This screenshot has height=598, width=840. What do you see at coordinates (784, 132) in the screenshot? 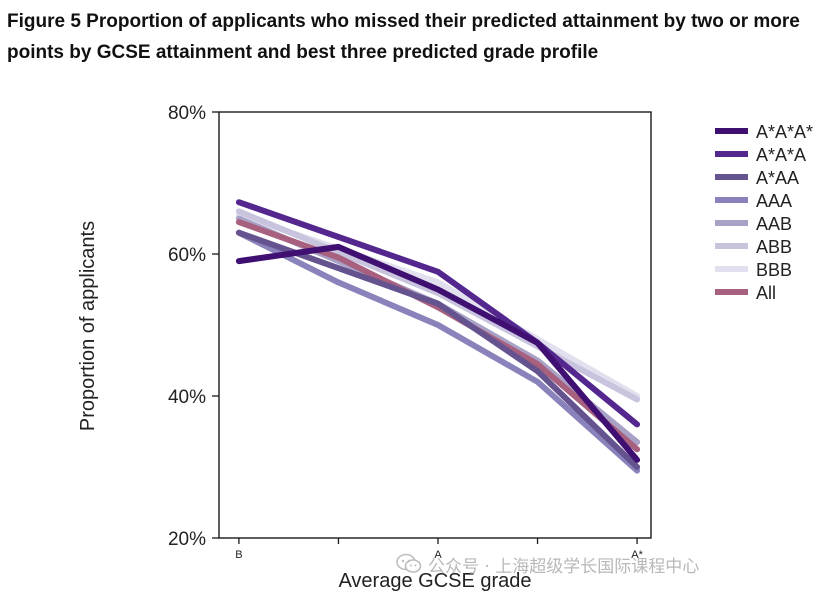
I see `legend-label: A*A*A*` at bounding box center [784, 132].